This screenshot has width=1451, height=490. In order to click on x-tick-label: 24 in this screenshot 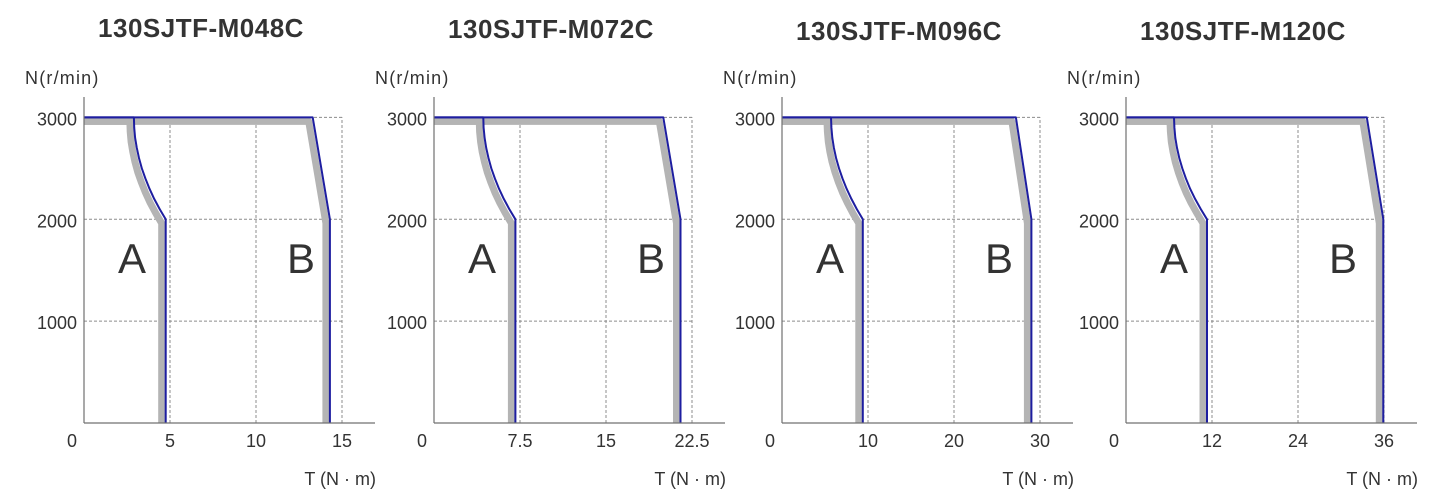, I will do `click(1298, 441)`.